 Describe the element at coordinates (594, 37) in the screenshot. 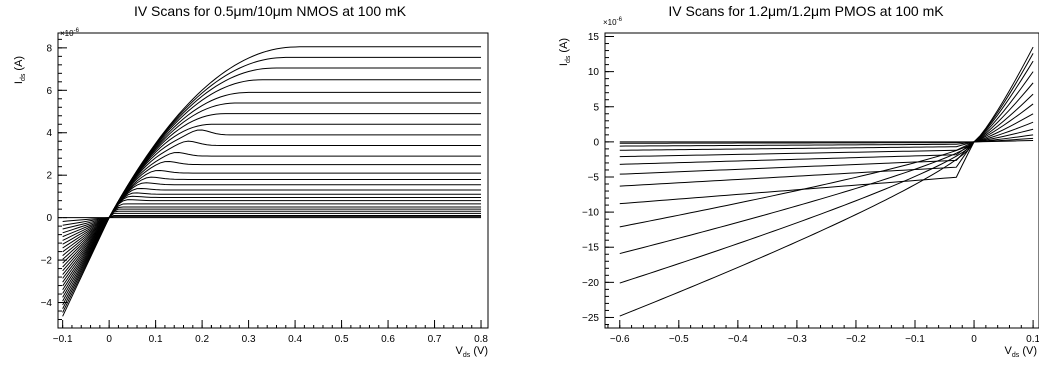

I see `y-tick-label: 15` at that location.